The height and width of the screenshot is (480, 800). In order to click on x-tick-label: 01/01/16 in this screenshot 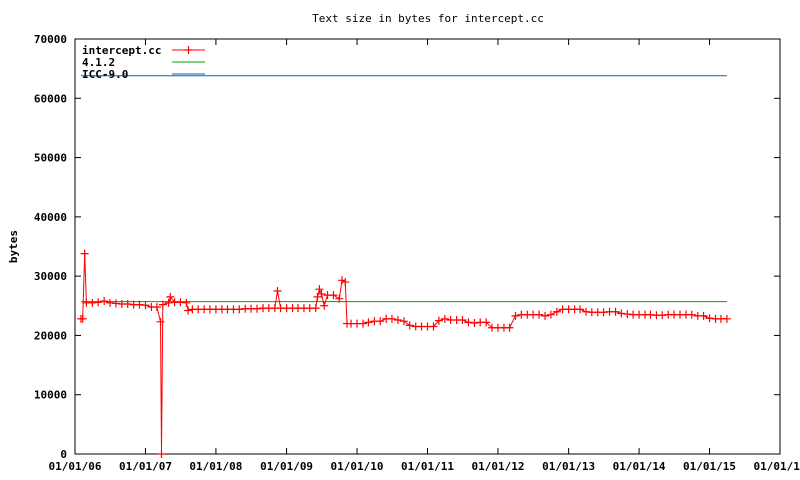, I will do `click(777, 466)`.